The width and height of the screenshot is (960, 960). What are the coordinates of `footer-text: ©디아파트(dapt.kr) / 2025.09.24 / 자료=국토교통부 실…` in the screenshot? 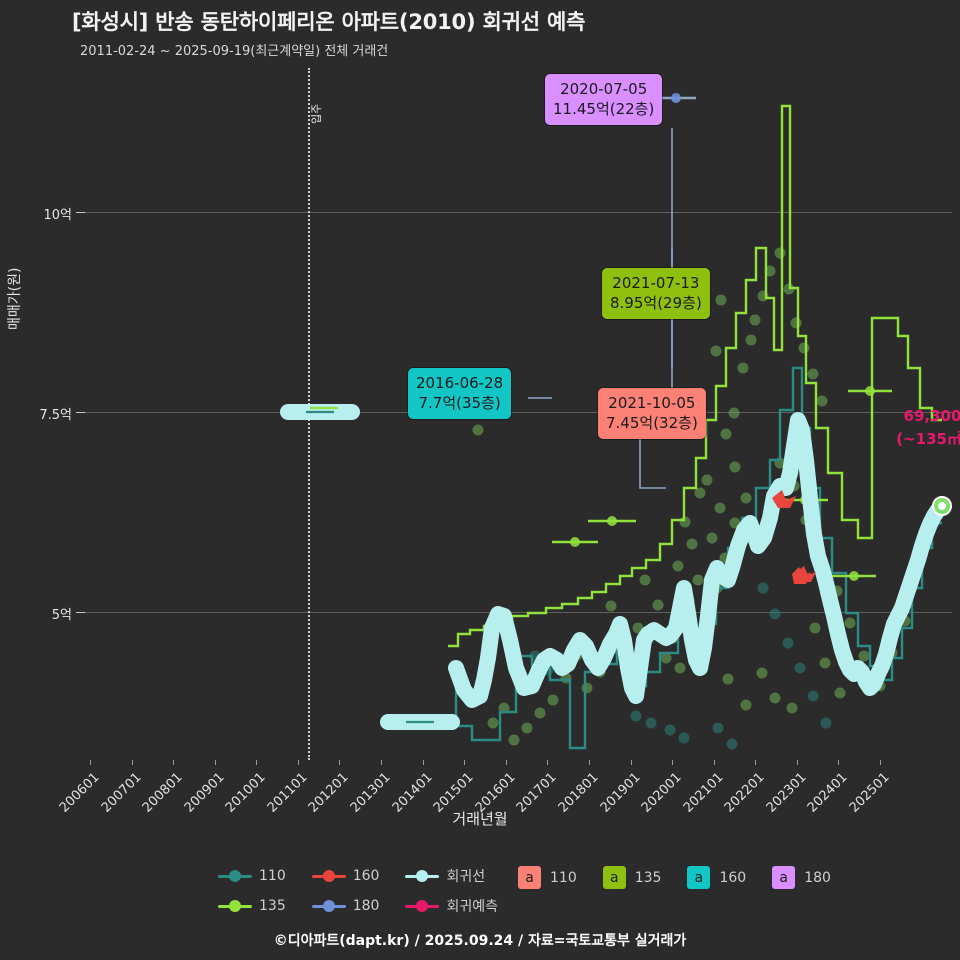 It's located at (480, 941).